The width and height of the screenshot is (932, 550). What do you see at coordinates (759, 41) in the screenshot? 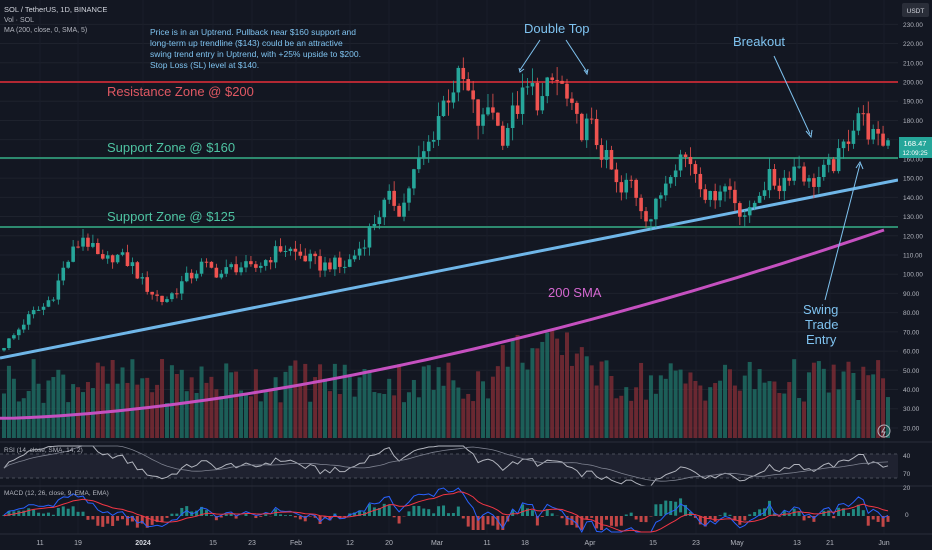
I see `breakout-label: Breakout` at bounding box center [759, 41].